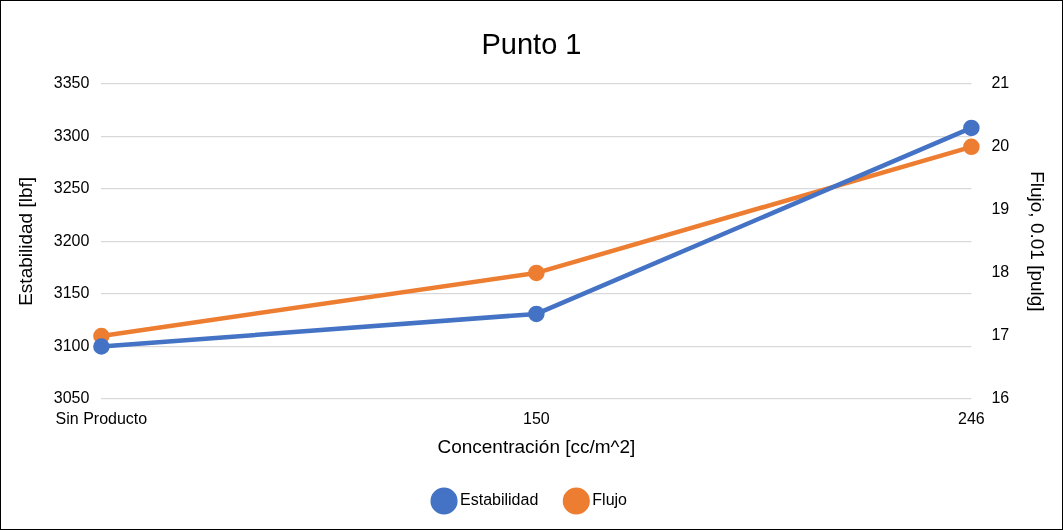  Describe the element at coordinates (1000, 146) in the screenshot. I see `y2-tick-label: 20` at that location.